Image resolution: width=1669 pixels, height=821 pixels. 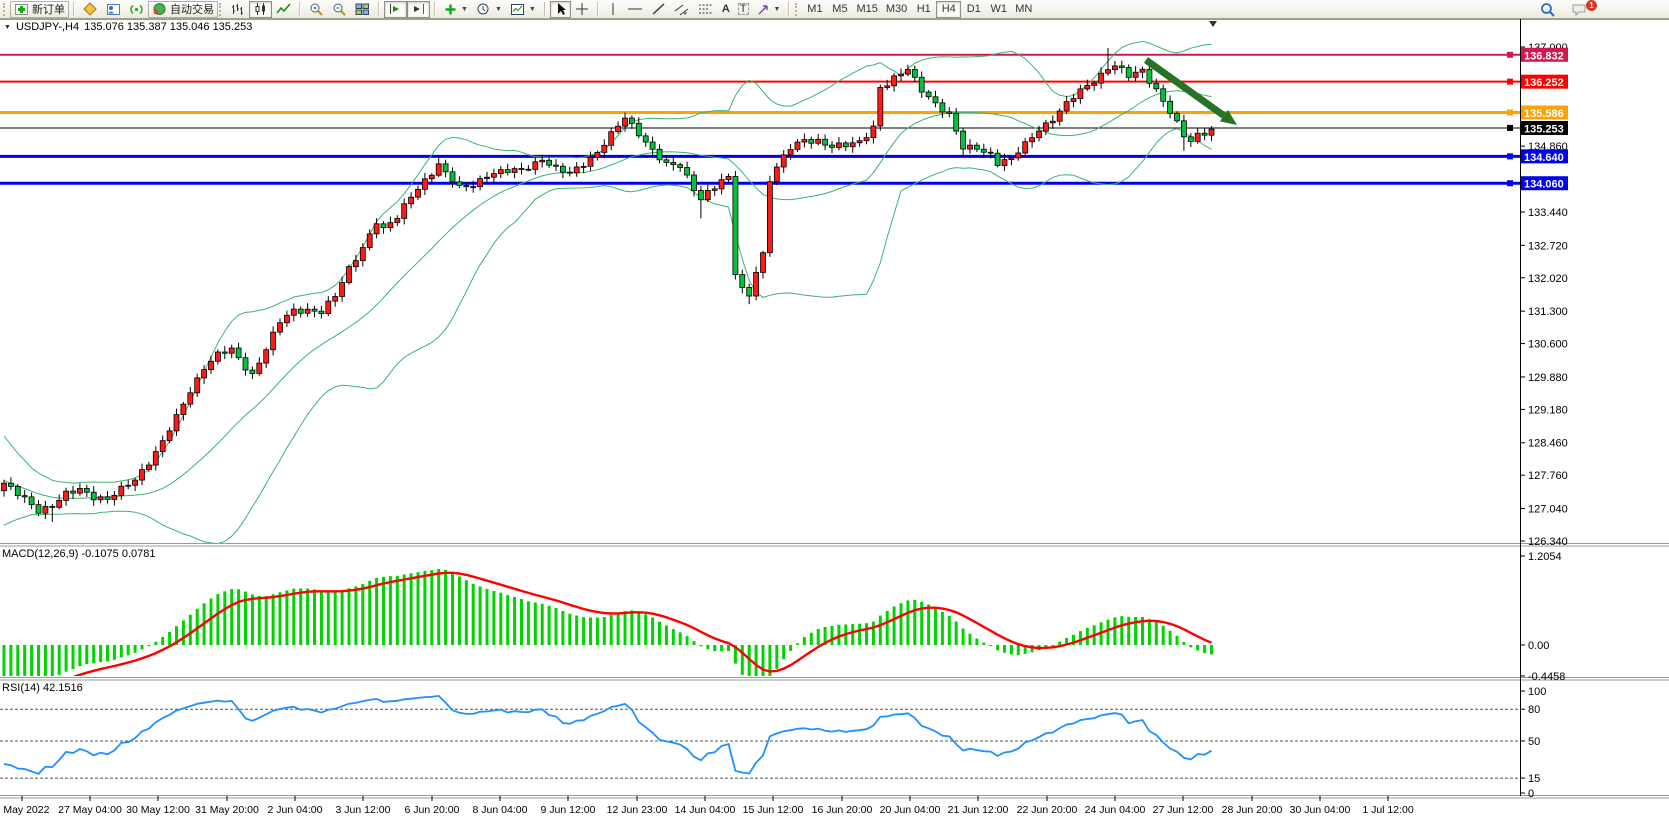 I want to click on svg-text: 100, so click(x=1537, y=692).